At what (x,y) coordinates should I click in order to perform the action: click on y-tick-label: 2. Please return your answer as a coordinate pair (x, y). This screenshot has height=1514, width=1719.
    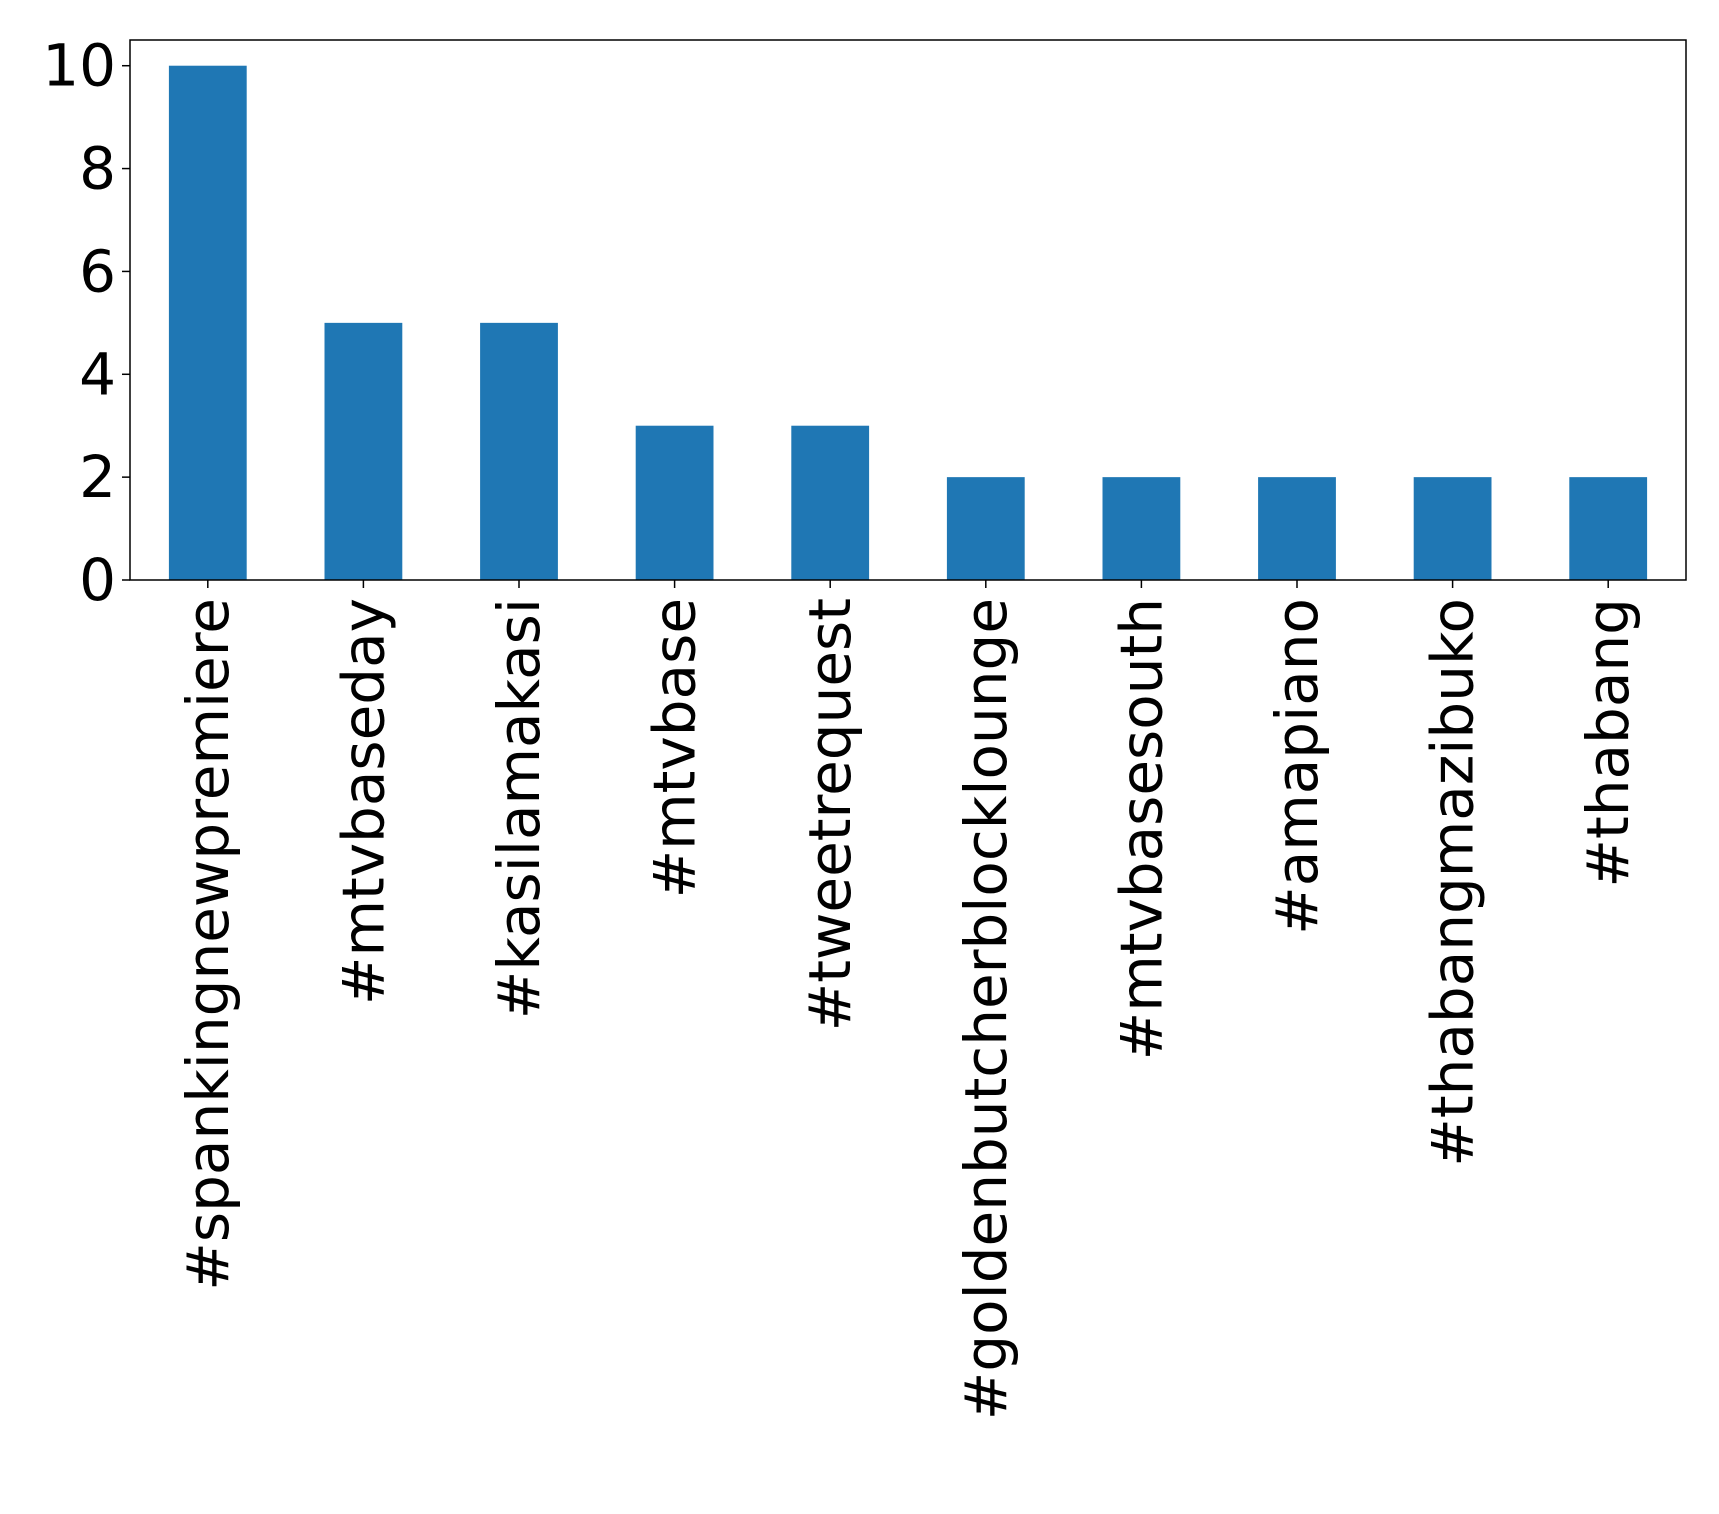
    Looking at the image, I should click on (97, 477).